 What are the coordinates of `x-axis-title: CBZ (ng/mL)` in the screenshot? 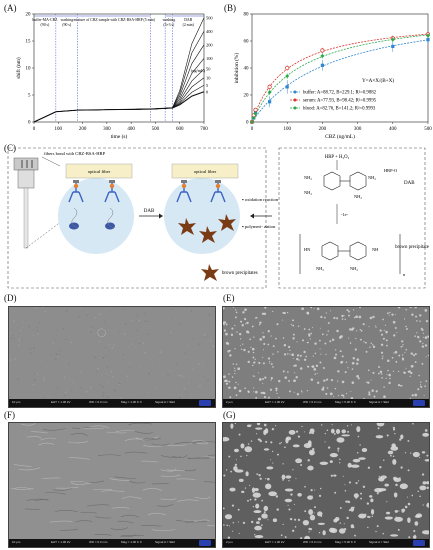 It's located at (340, 136).